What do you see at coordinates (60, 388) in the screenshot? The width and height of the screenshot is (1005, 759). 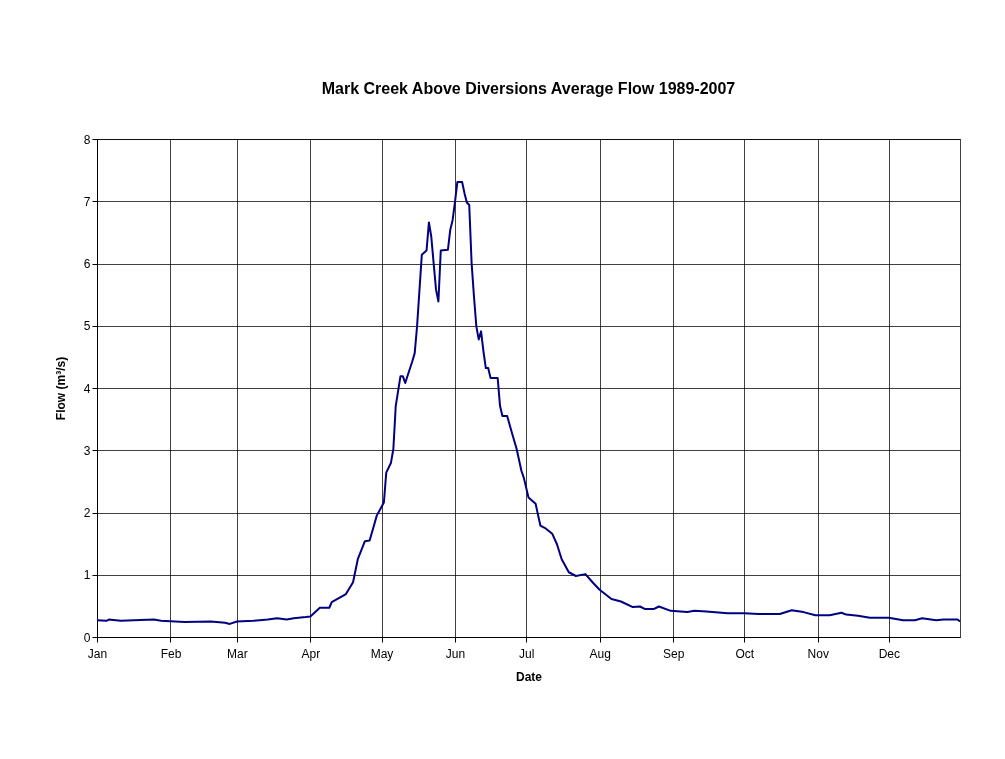 I see `y-axis-title: Flow (m³/s)` at bounding box center [60, 388].